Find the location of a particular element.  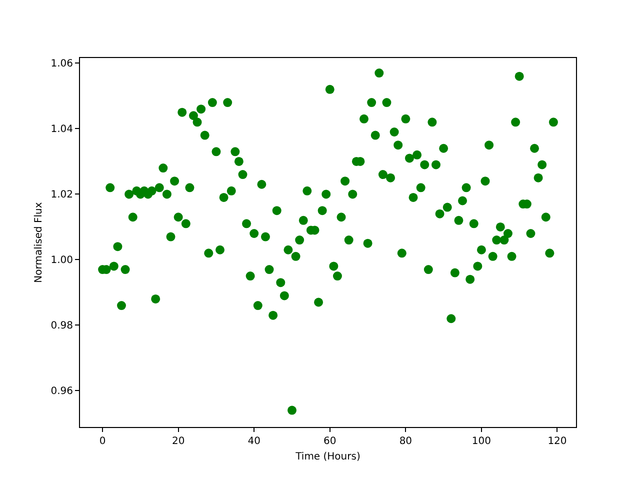

y-tick-label: 0.96 is located at coordinates (61, 392).